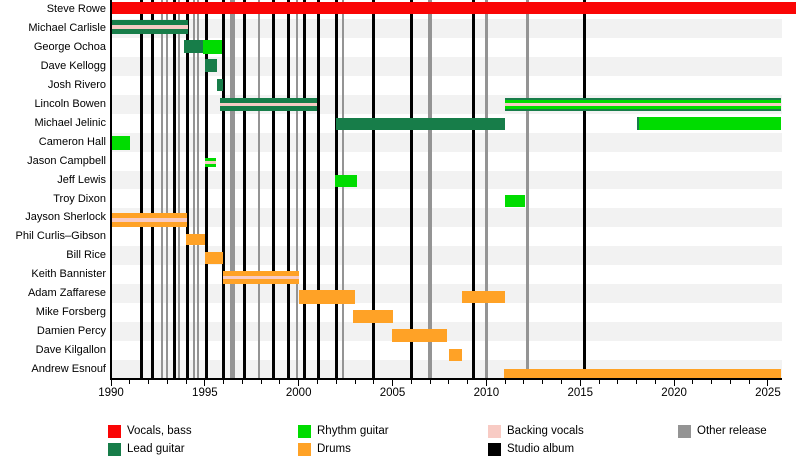 The width and height of the screenshot is (800, 470). I want to click on member-name-label: Steve Rowe, so click(76, 9).